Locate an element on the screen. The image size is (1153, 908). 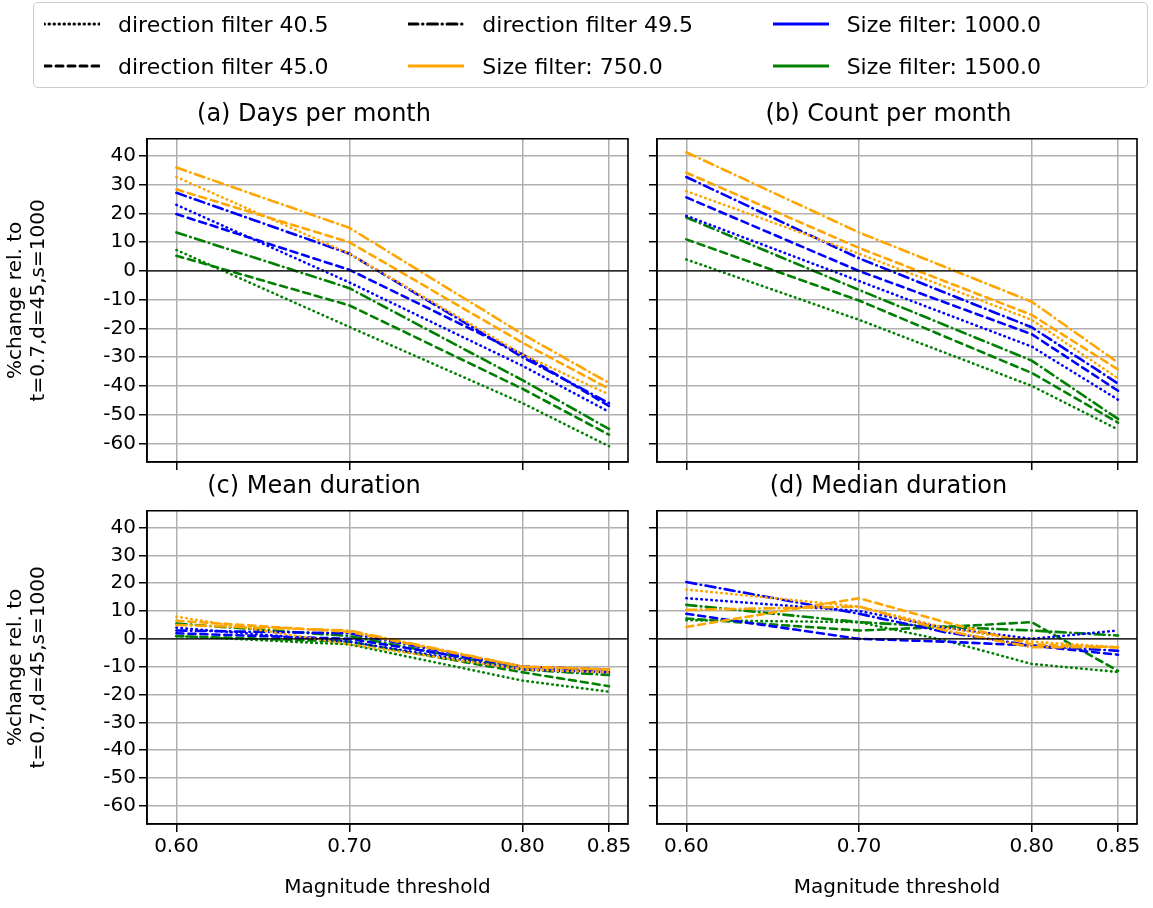
chart-title: (c) Mean duration is located at coordinates (314, 484).